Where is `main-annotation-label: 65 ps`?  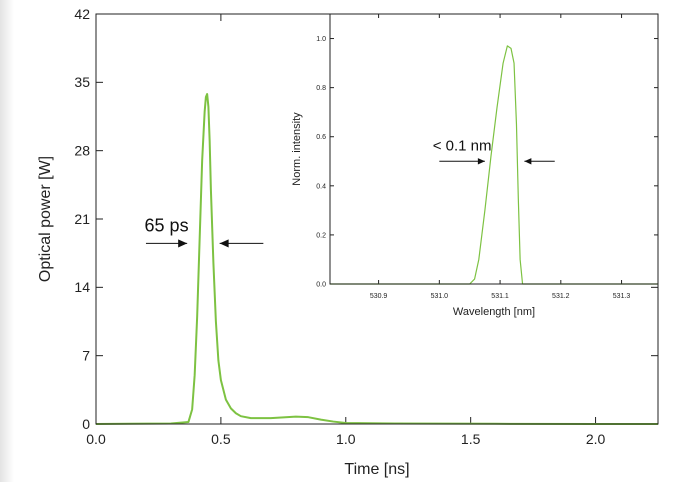
main-annotation-label: 65 ps is located at coordinates (167, 225).